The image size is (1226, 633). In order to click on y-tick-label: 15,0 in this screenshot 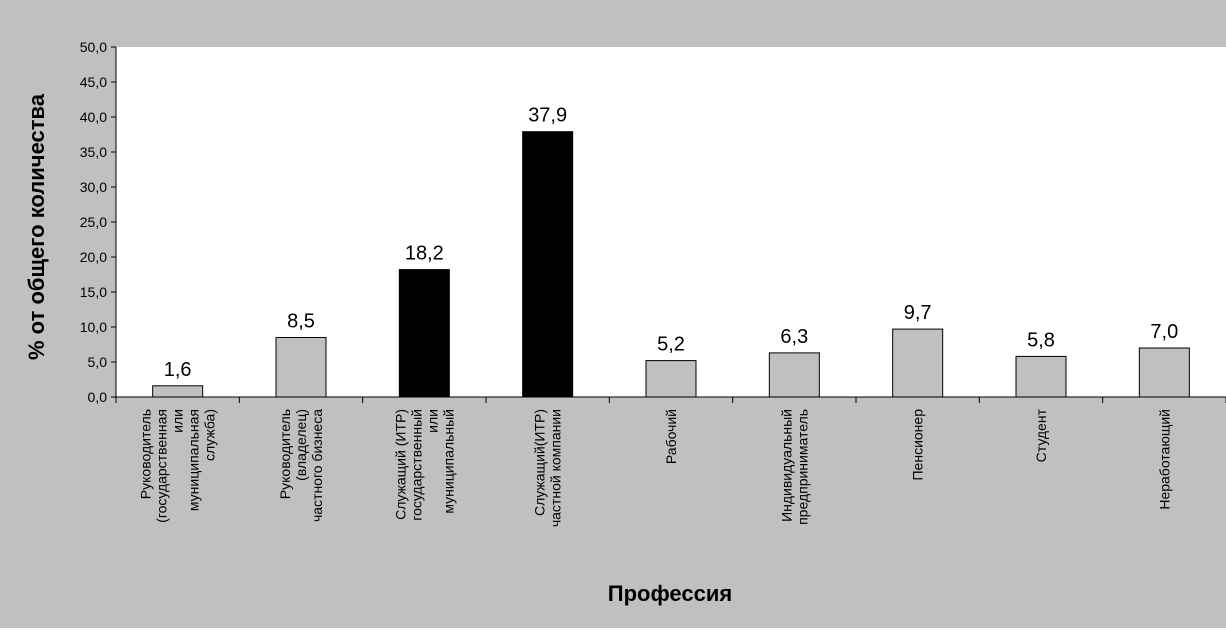, I will do `click(93, 292)`.